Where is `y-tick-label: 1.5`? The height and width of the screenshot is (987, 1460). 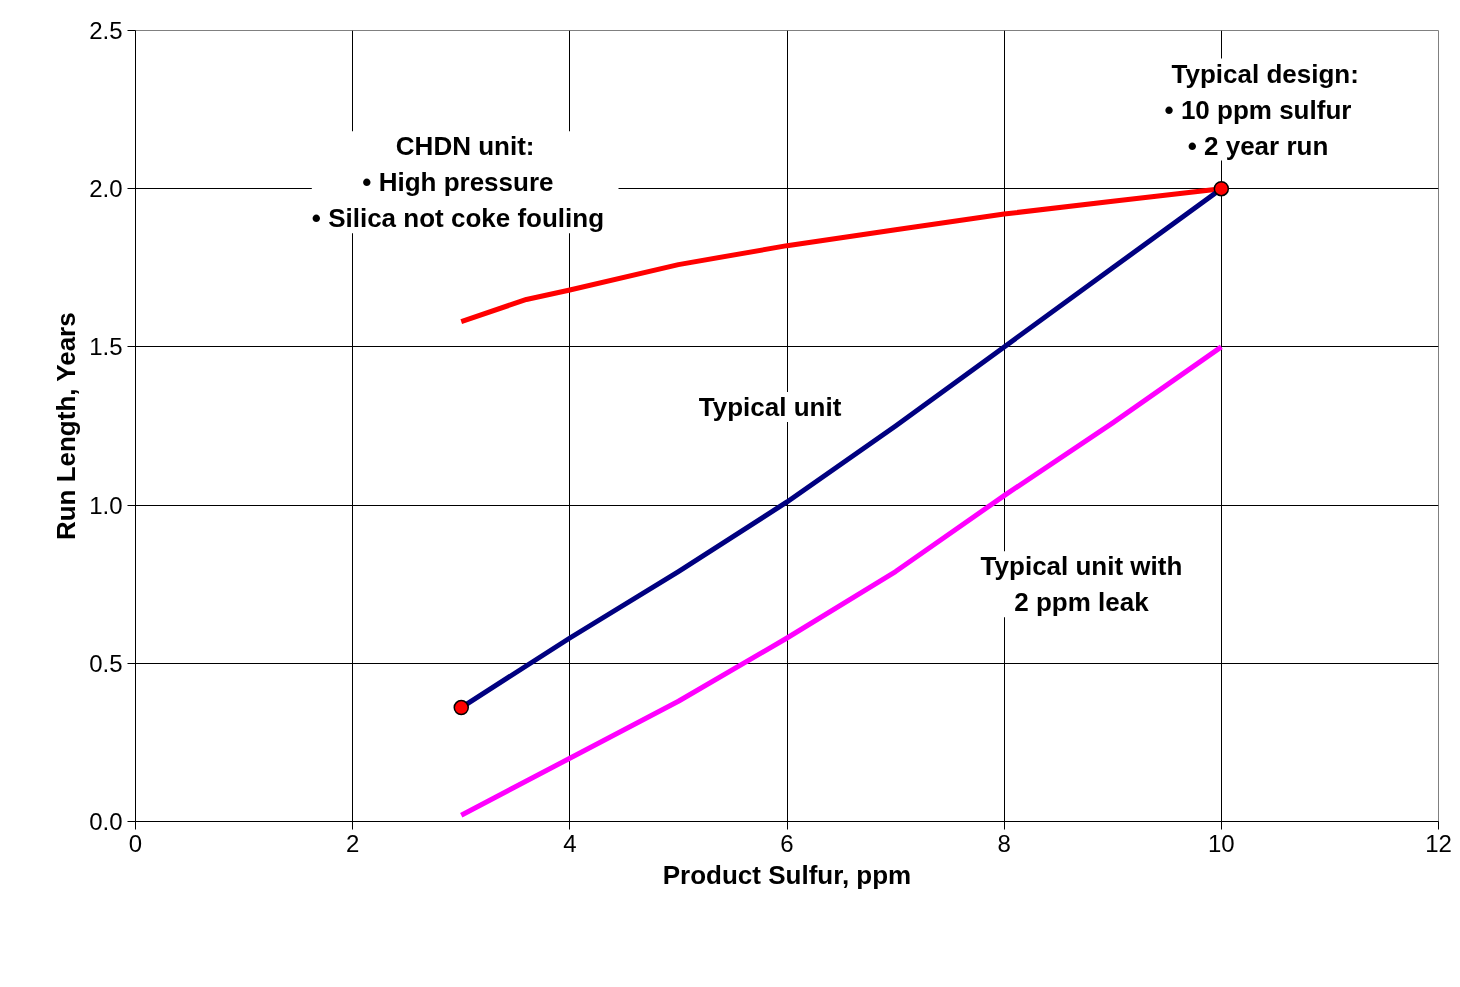
y-tick-label: 1.5 is located at coordinates (106, 347).